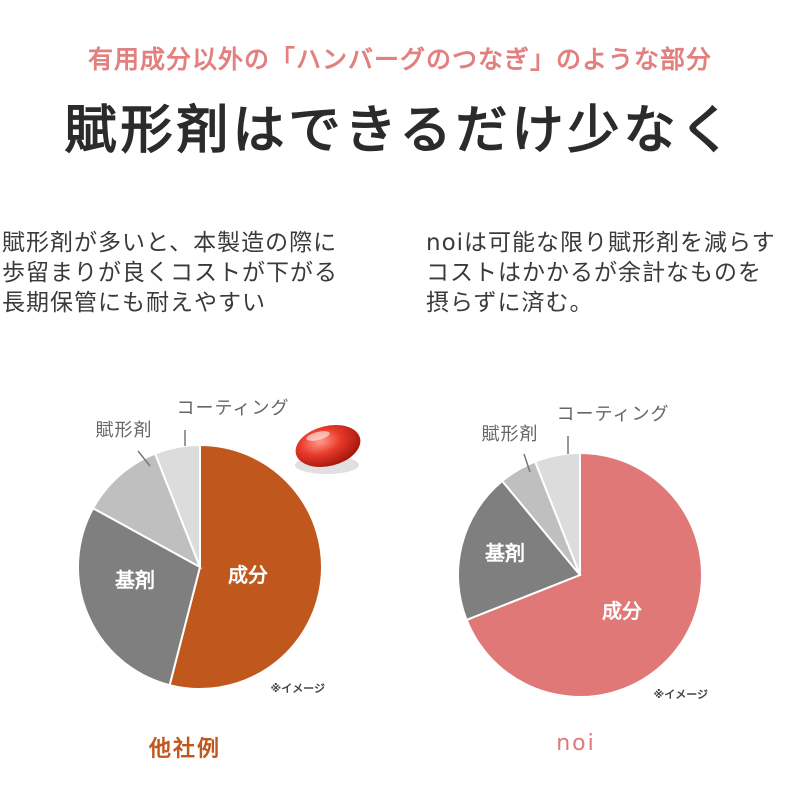 This screenshot has width=800, height=800. Describe the element at coordinates (134, 303) in the screenshot. I see `description-left-line: 長期保管にも耐えやすい` at that location.